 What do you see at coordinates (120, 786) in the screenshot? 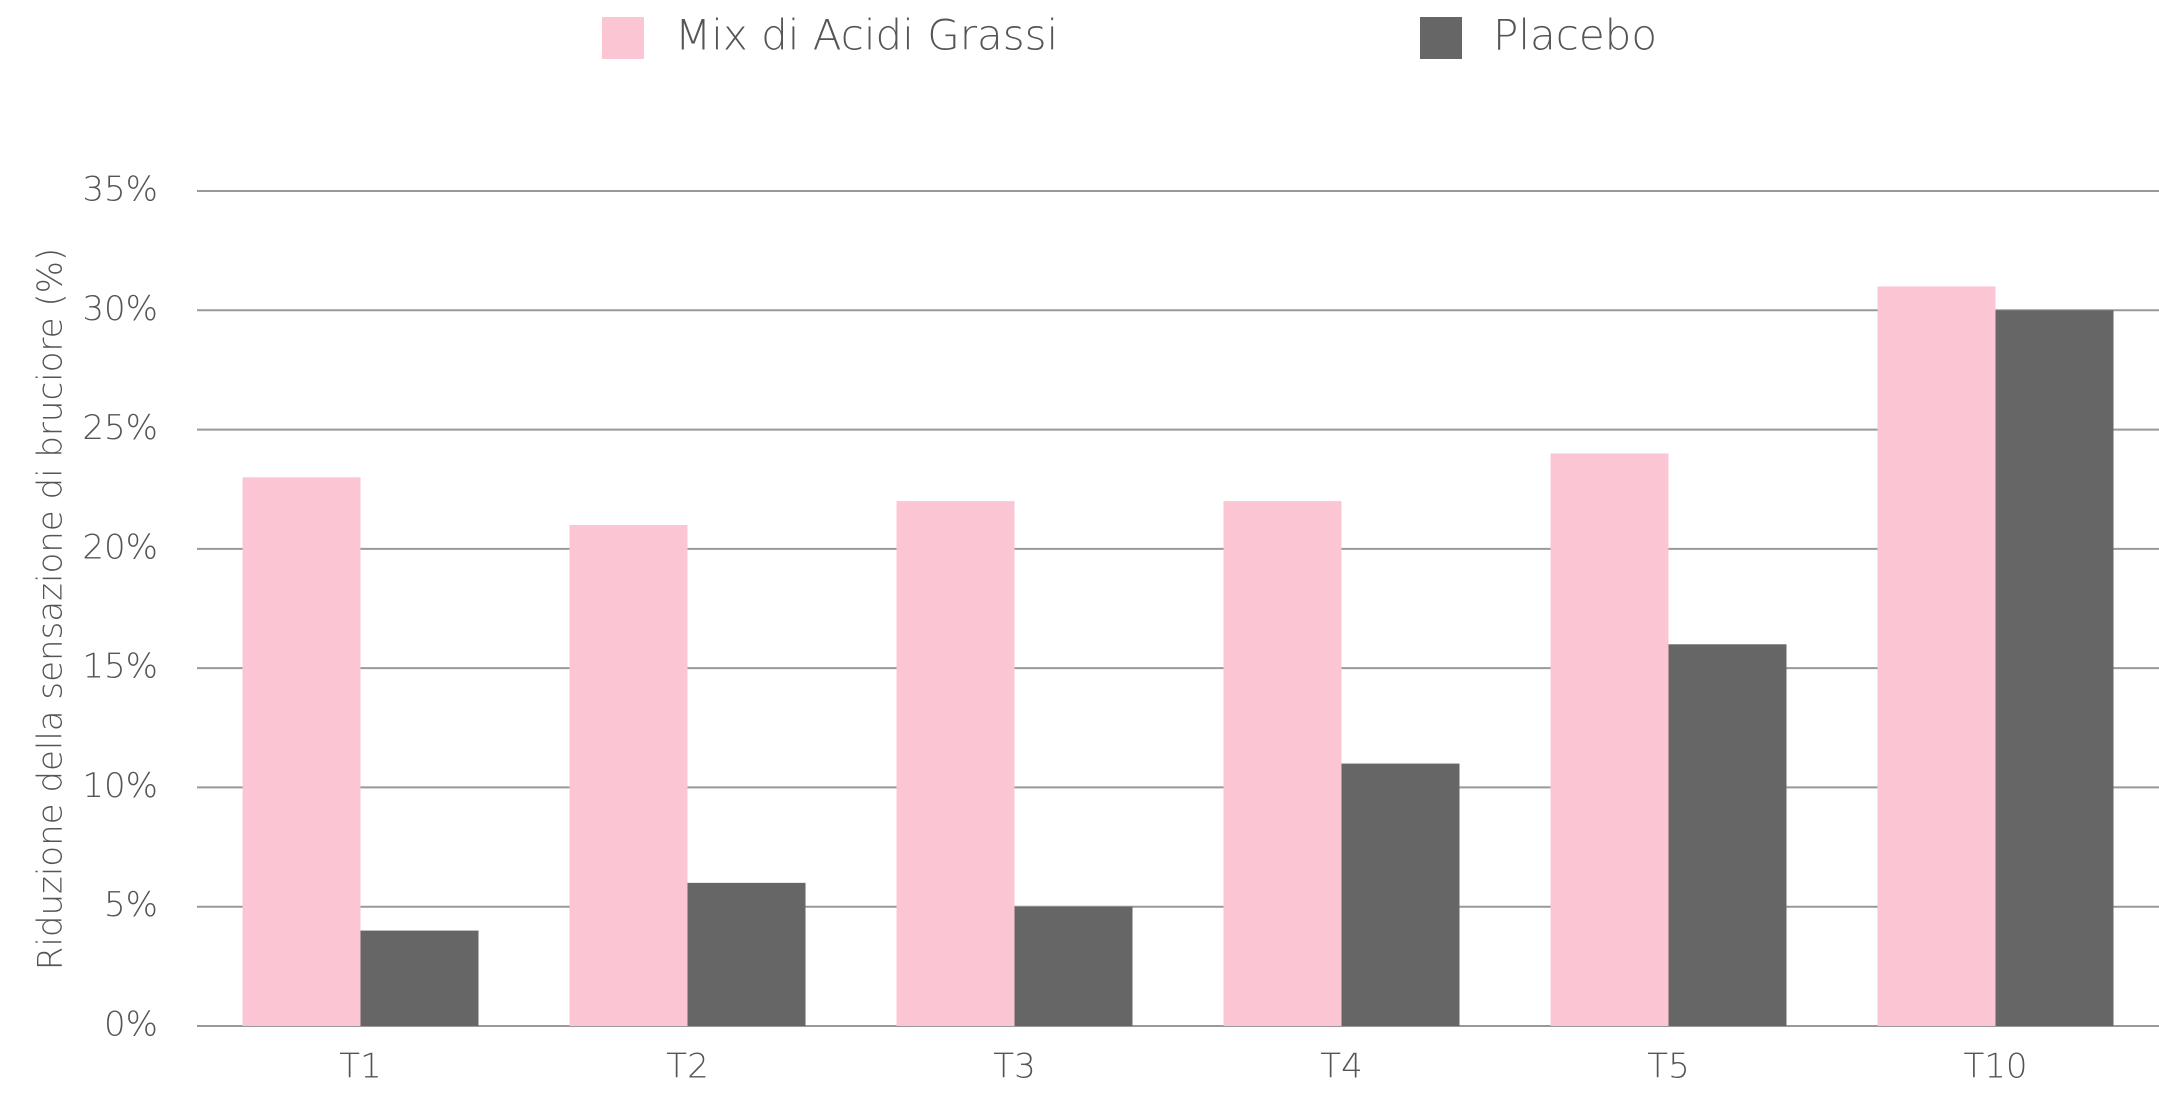
I see `y-tick-label: 10%` at bounding box center [120, 786].